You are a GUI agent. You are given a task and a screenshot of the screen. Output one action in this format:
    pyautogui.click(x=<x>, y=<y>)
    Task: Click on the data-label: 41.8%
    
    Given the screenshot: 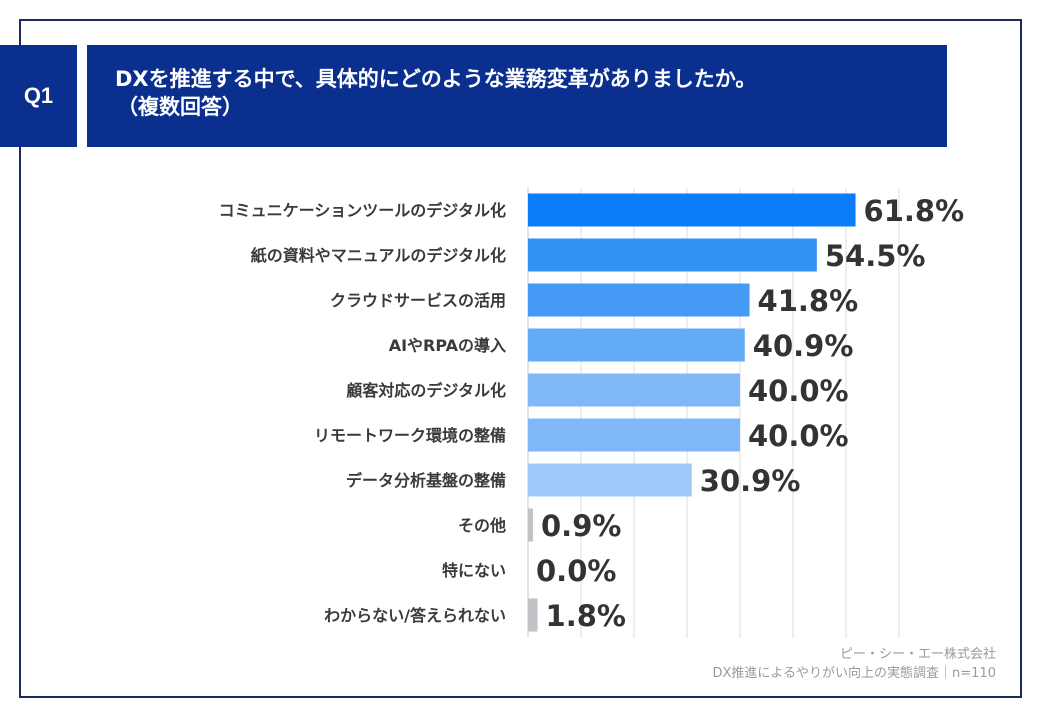 What is the action you would take?
    pyautogui.click(x=808, y=301)
    